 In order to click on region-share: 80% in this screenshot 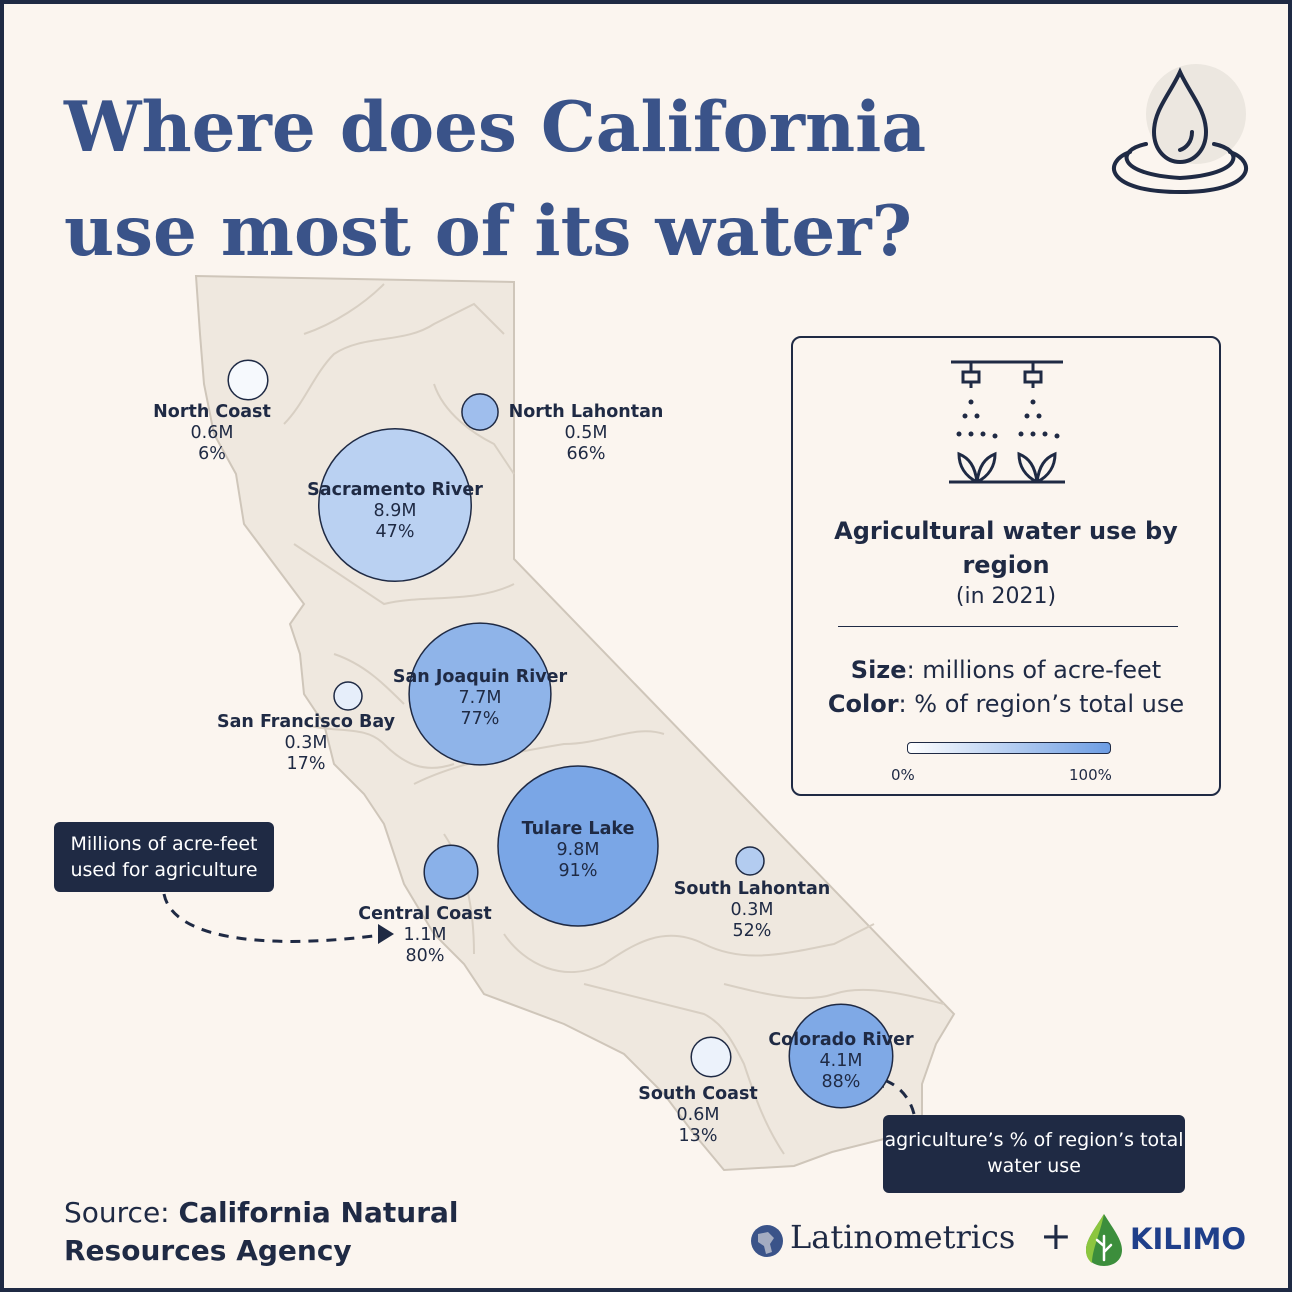, I will do `click(425, 956)`.